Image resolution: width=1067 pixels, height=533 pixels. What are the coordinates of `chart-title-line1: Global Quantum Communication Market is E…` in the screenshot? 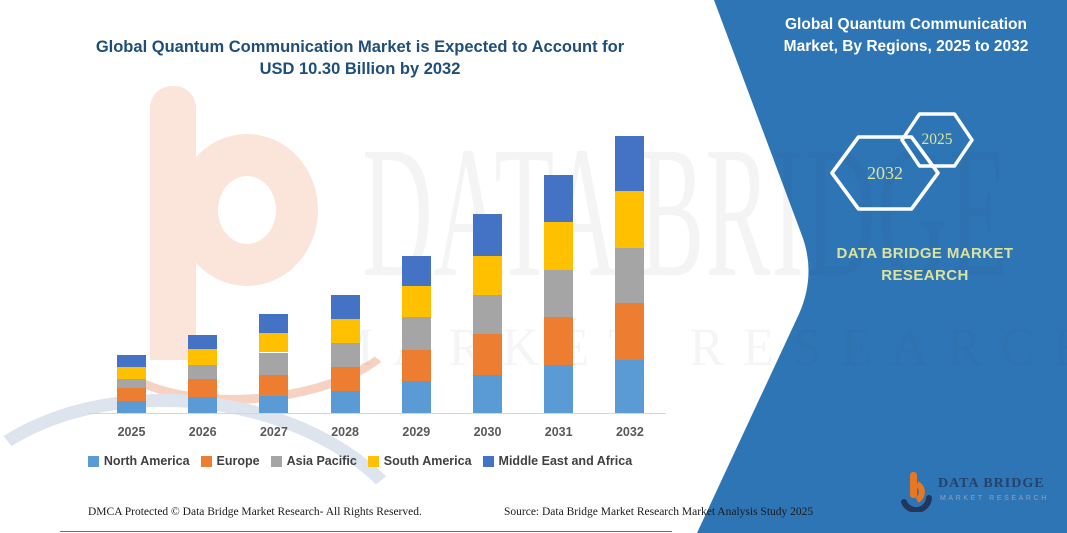 It's located at (360, 47).